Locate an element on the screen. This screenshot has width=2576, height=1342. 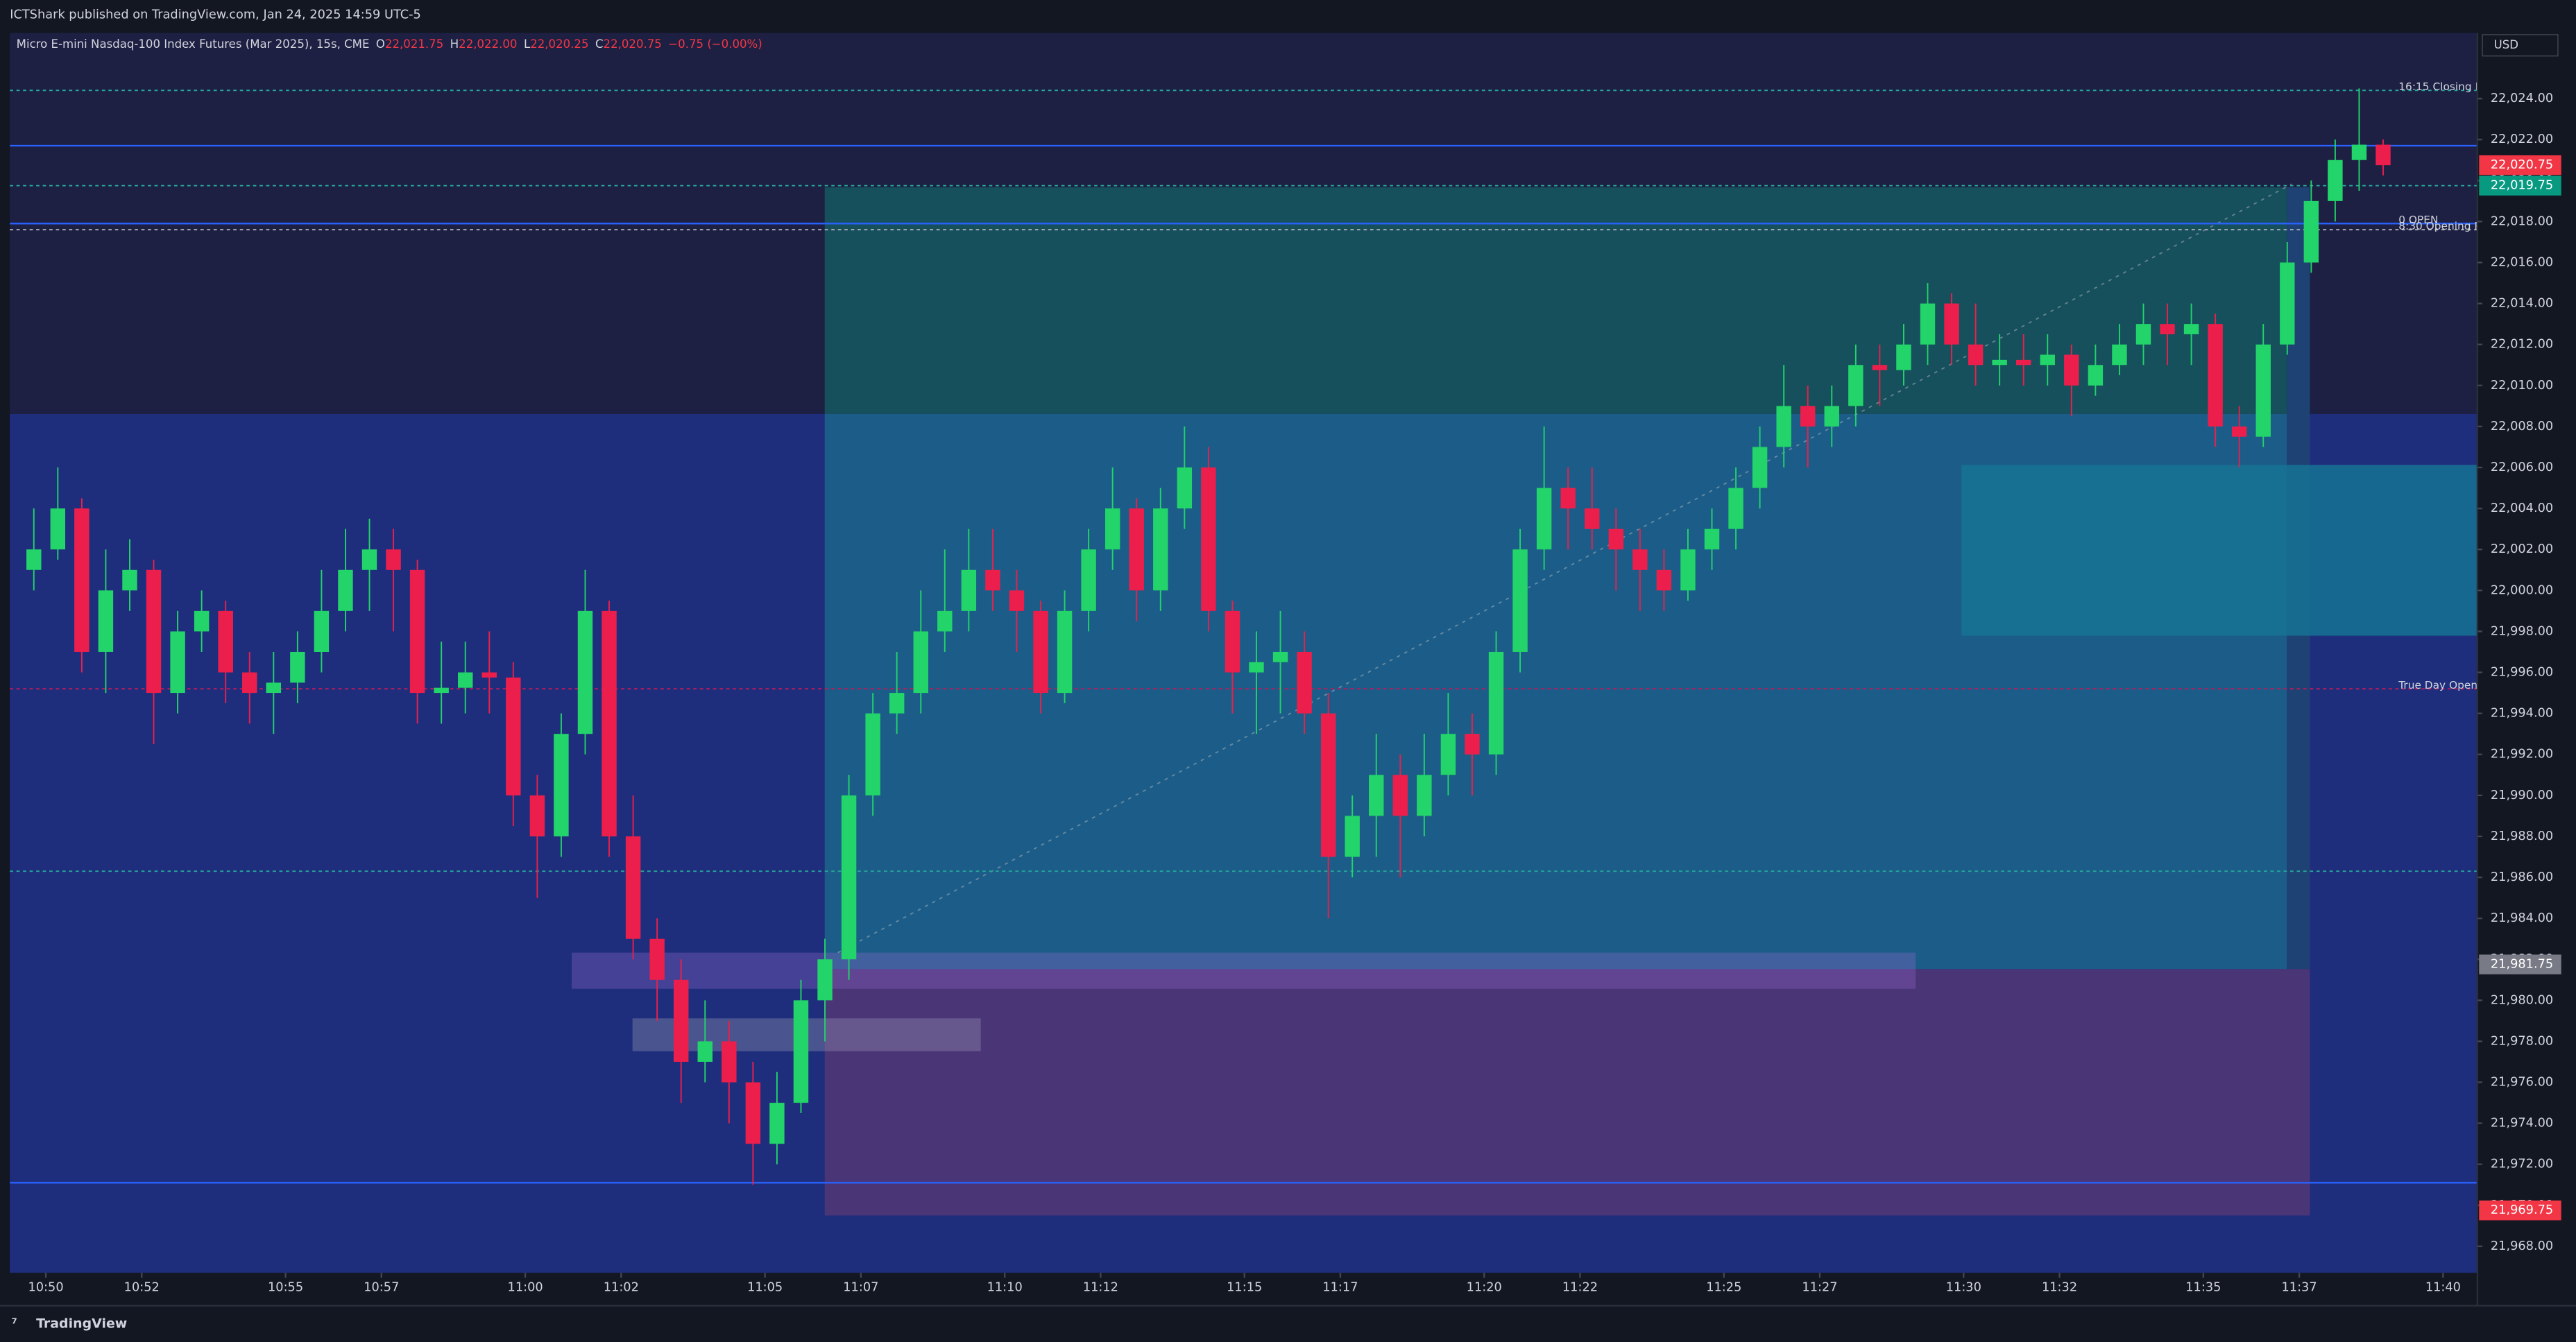
y-tick-label: 22,016.00 is located at coordinates (2522, 263).